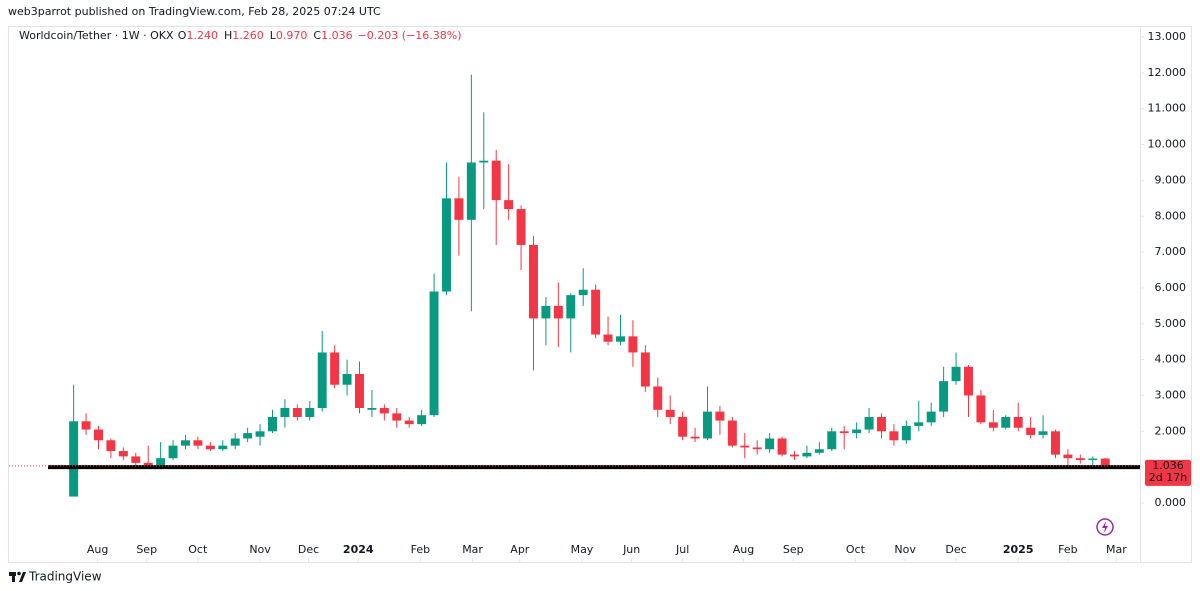 The image size is (1200, 591). I want to click on x-tick-label: May, so click(582, 549).